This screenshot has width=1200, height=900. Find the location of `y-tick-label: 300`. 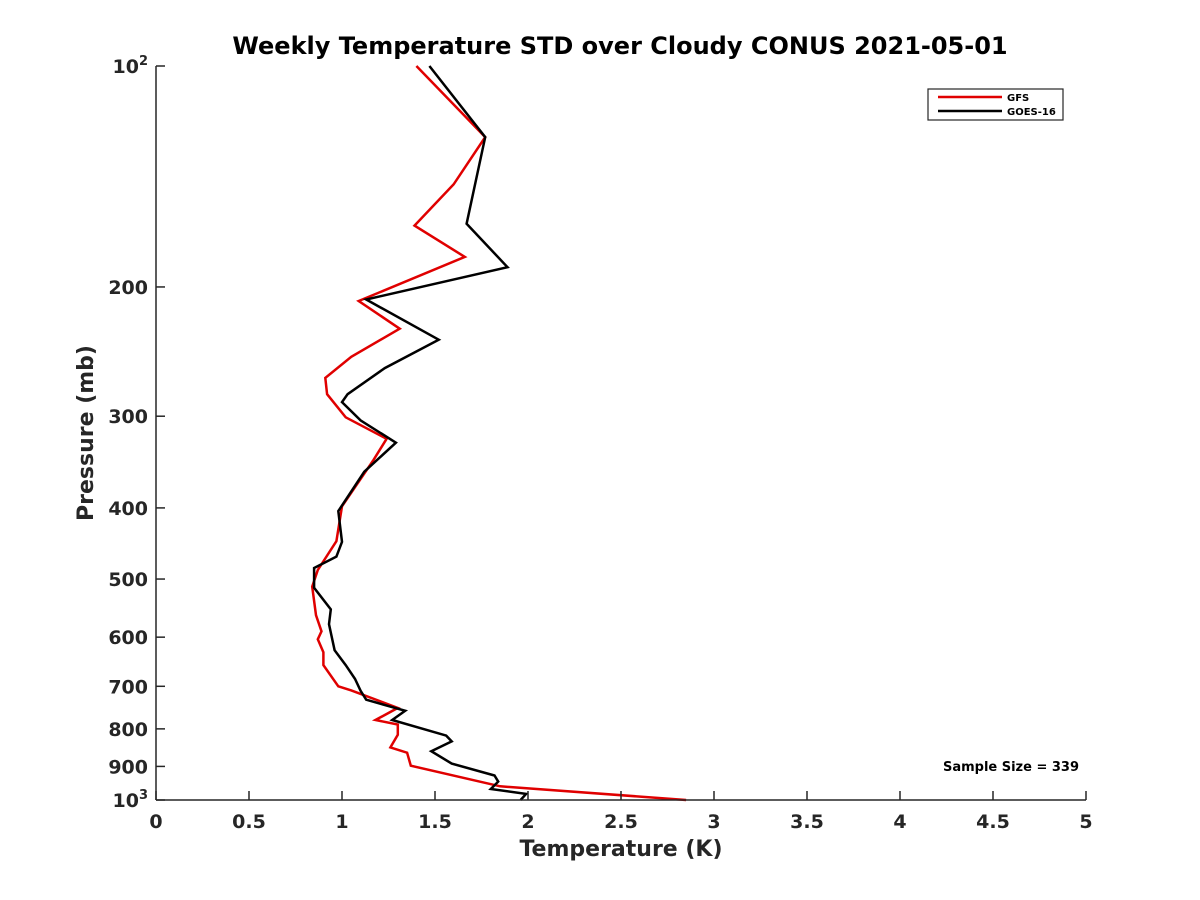

y-tick-label: 300 is located at coordinates (128, 417).